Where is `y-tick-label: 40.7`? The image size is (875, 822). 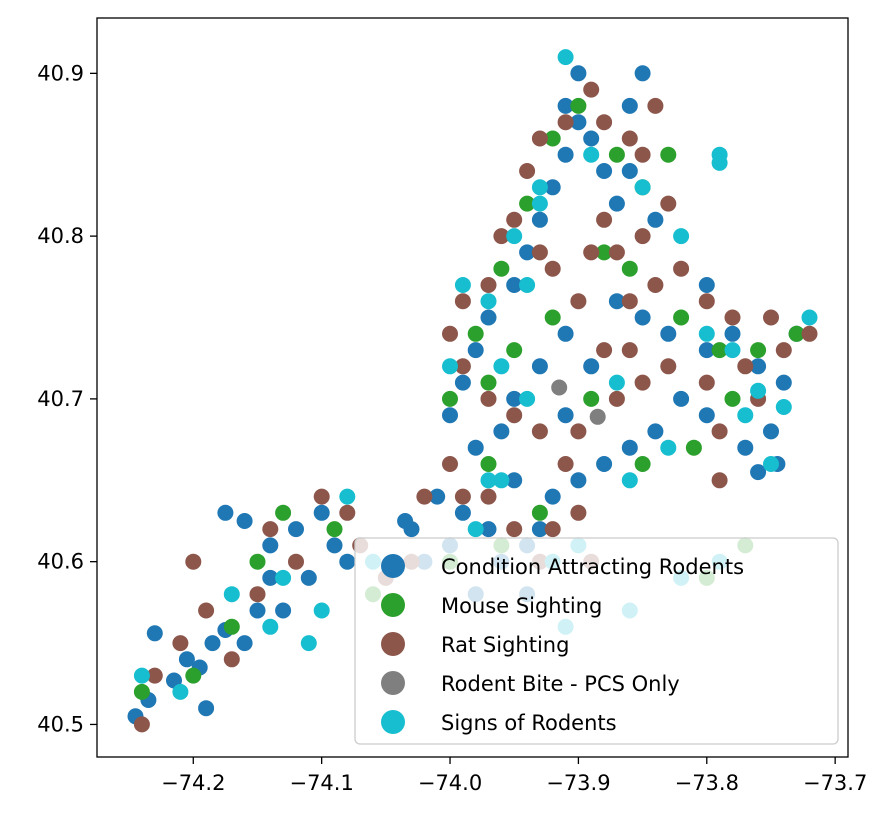 y-tick-label: 40.7 is located at coordinates (60, 399).